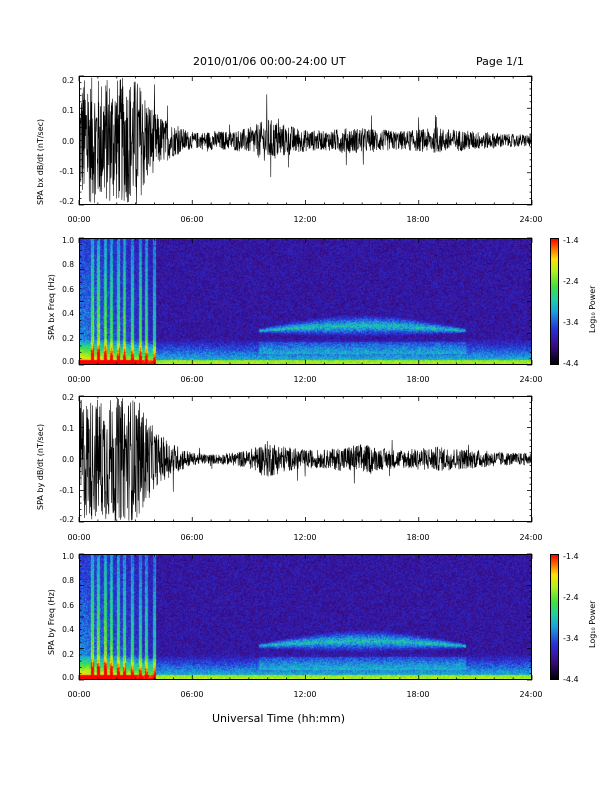 This screenshot has width=612, height=792. What do you see at coordinates (278, 718) in the screenshot?
I see `x-axis-label: Universal Time (hh:mm)` at bounding box center [278, 718].